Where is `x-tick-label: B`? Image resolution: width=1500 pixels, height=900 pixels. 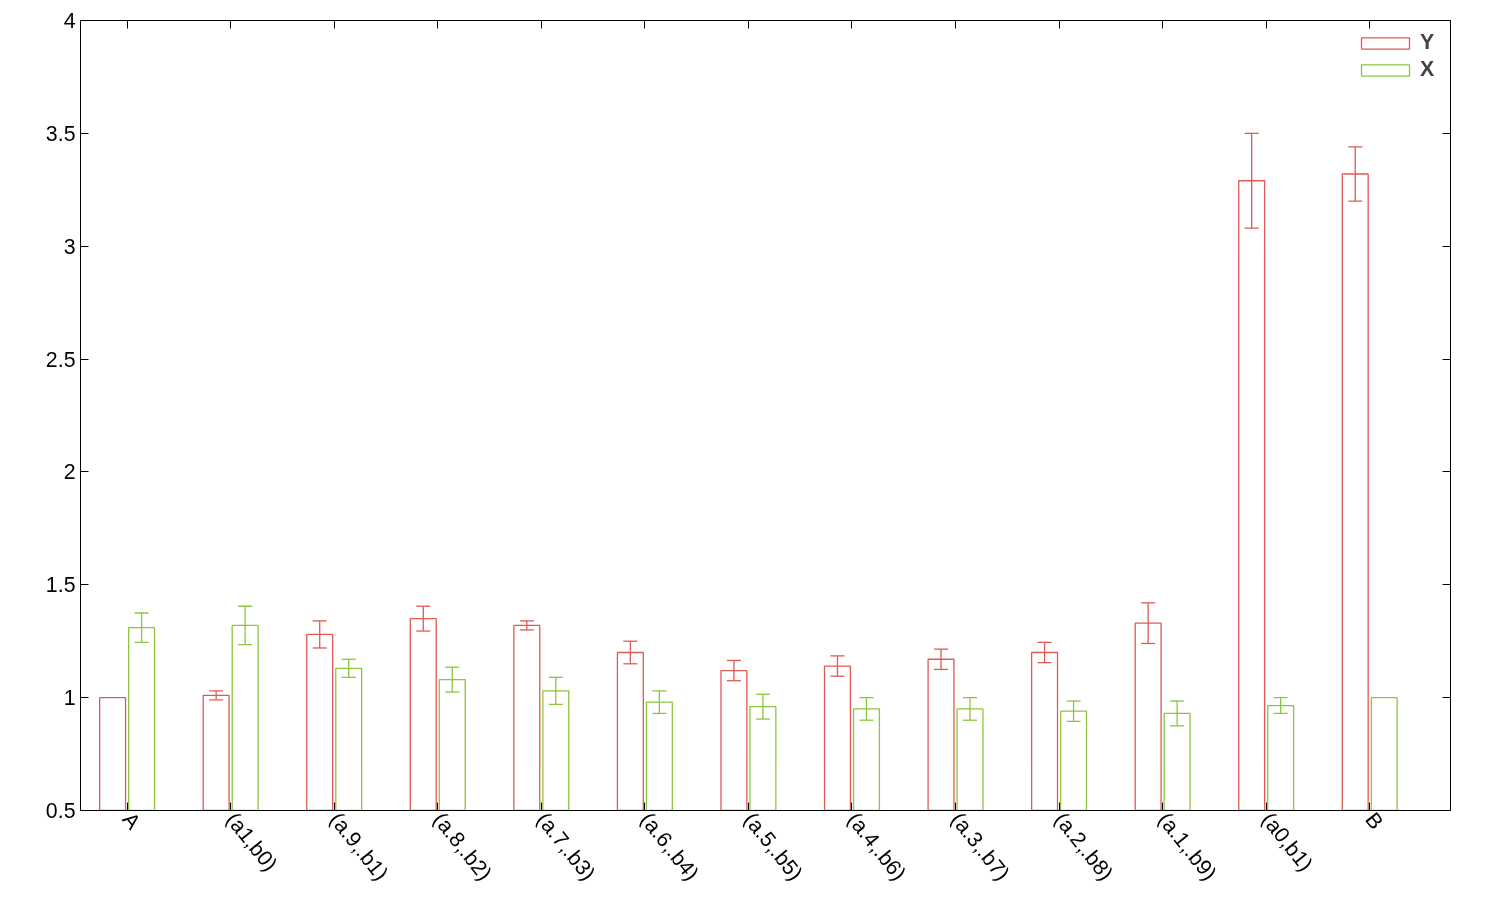
x-tick-label: B is located at coordinates (1374, 821).